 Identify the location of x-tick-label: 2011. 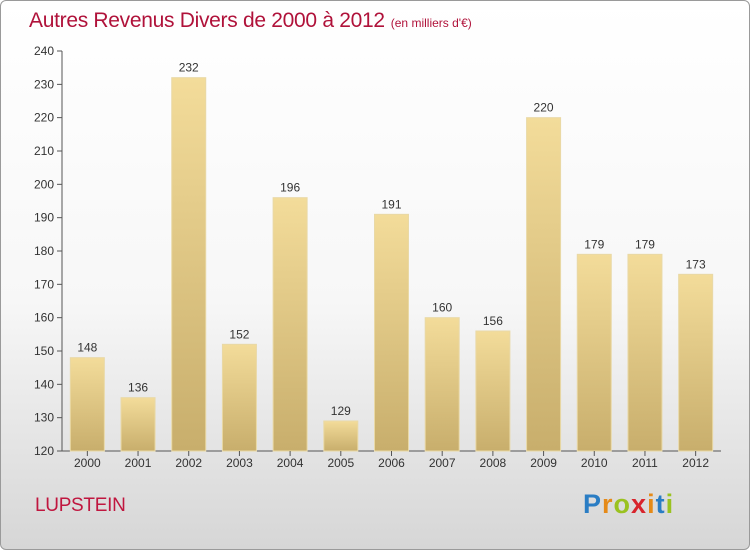
(645, 463).